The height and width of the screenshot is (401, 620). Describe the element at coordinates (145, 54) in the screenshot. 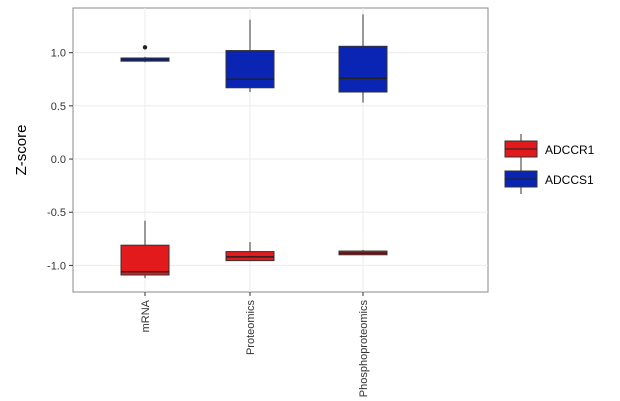

I see `box-adccs1-mrna` at that location.